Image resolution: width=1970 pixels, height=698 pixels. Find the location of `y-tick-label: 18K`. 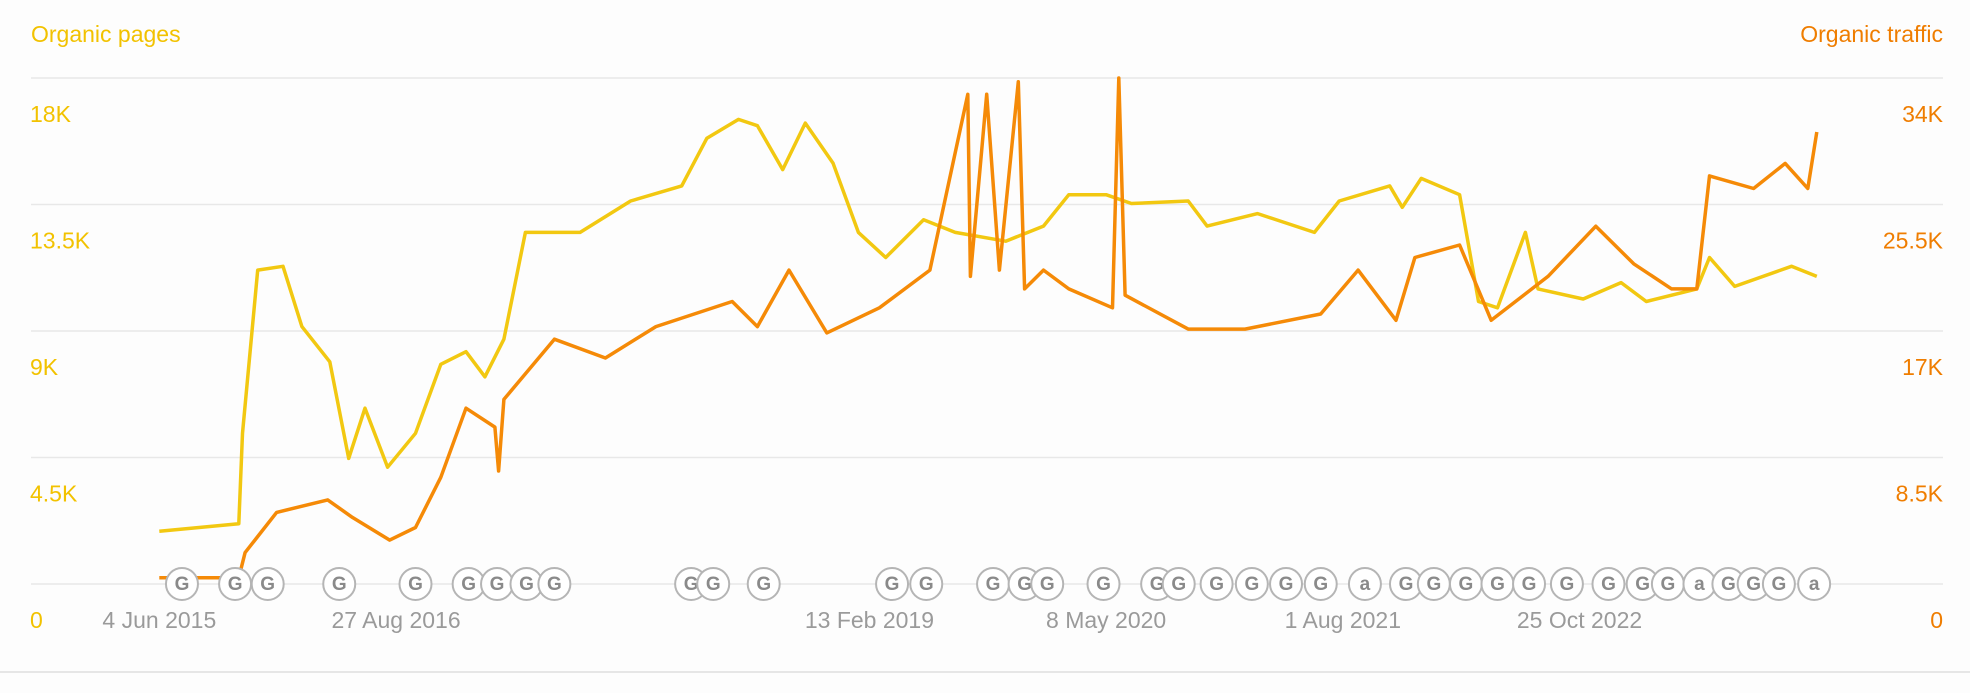

y-tick-label: 18K is located at coordinates (51, 114).